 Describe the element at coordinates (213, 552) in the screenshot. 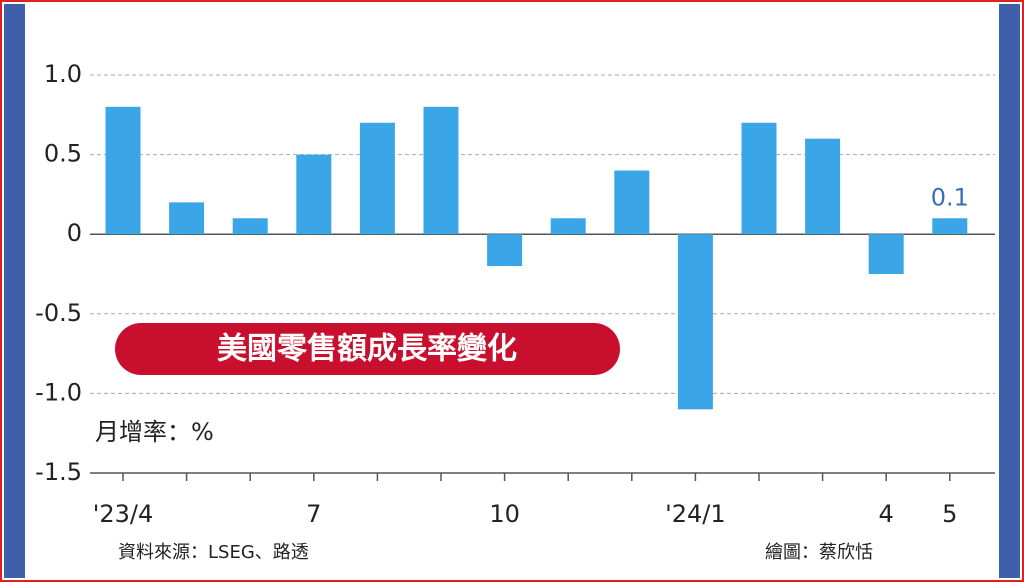

I see `source: 資料來源：LSEG、路透` at that location.